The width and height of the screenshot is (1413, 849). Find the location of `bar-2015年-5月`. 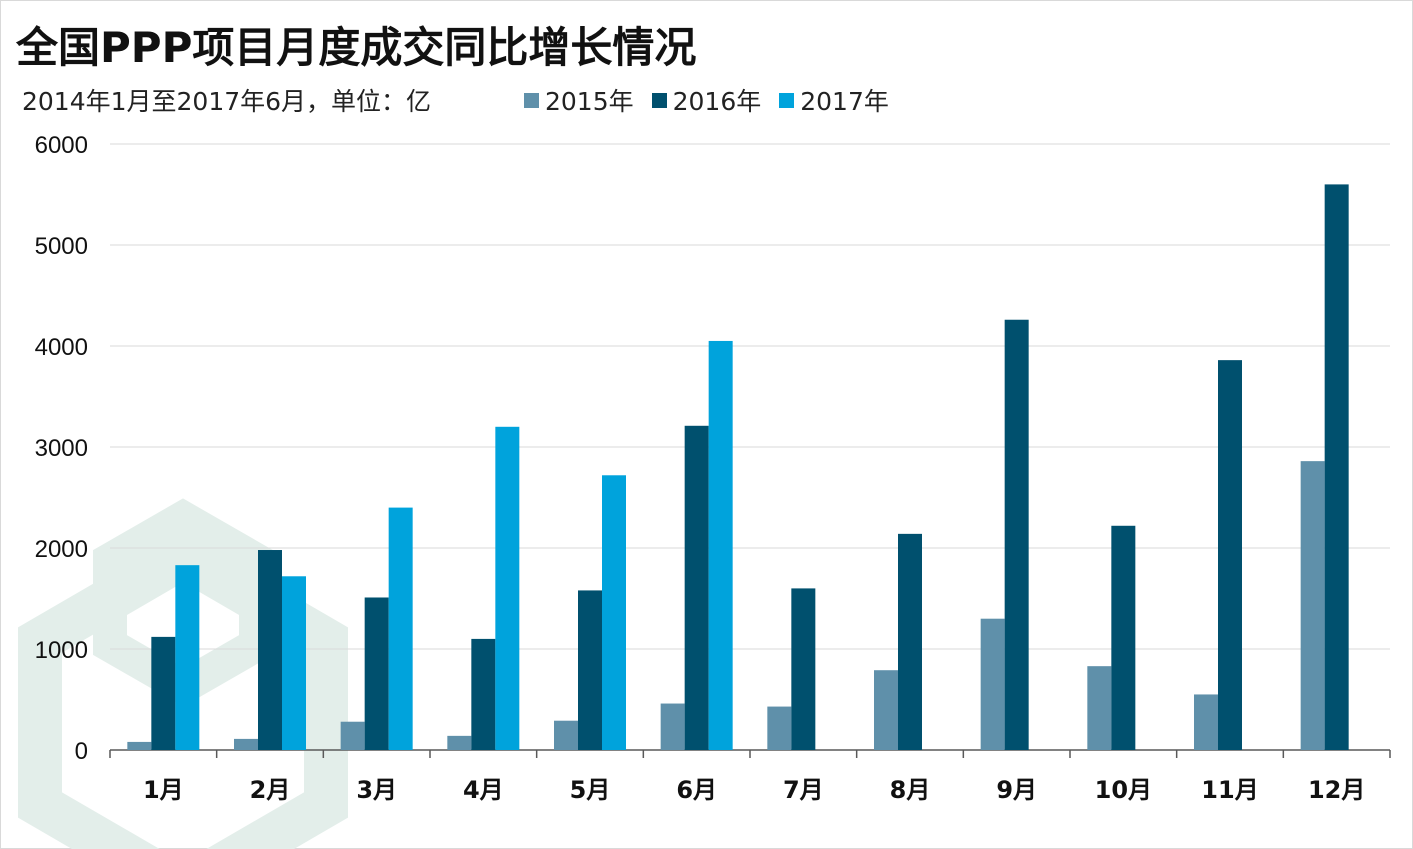

bar-2015年-5月 is located at coordinates (566, 735).